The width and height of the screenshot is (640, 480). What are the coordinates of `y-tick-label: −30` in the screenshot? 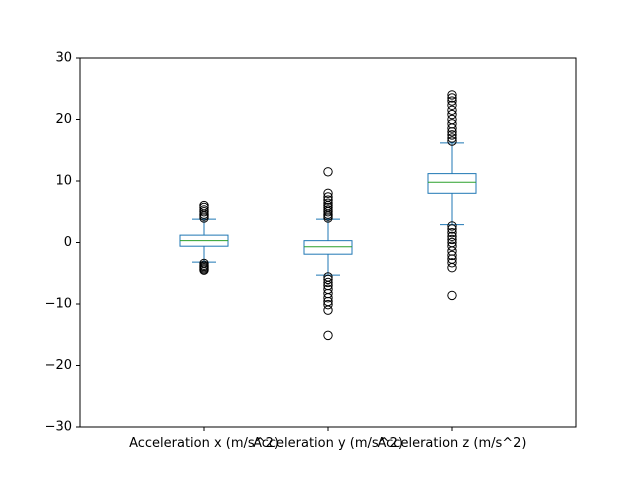 It's located at (58, 427).